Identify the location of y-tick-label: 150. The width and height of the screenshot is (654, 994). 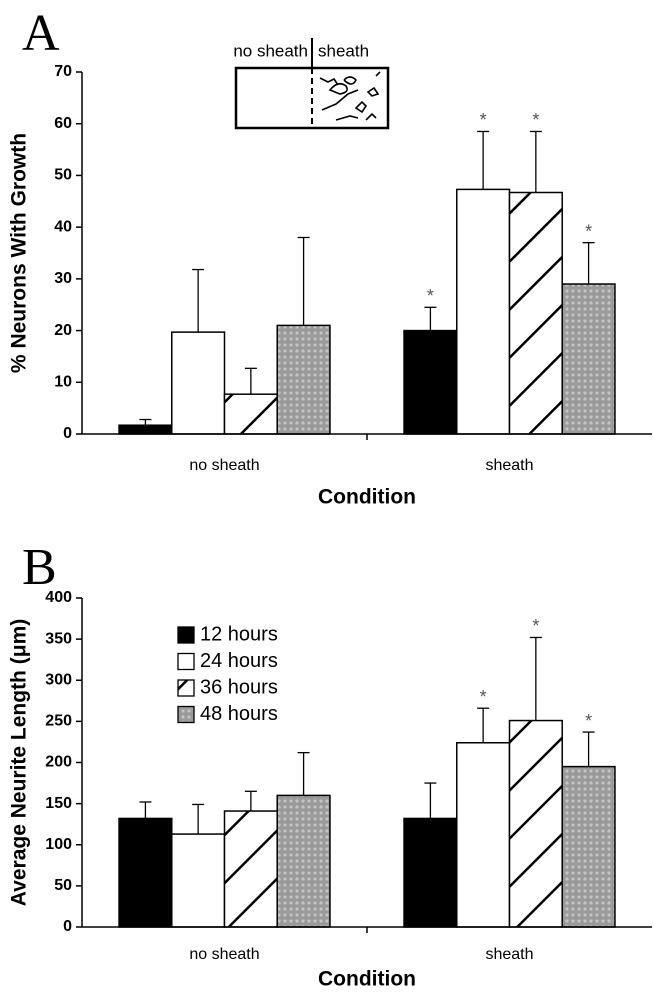
(58, 803).